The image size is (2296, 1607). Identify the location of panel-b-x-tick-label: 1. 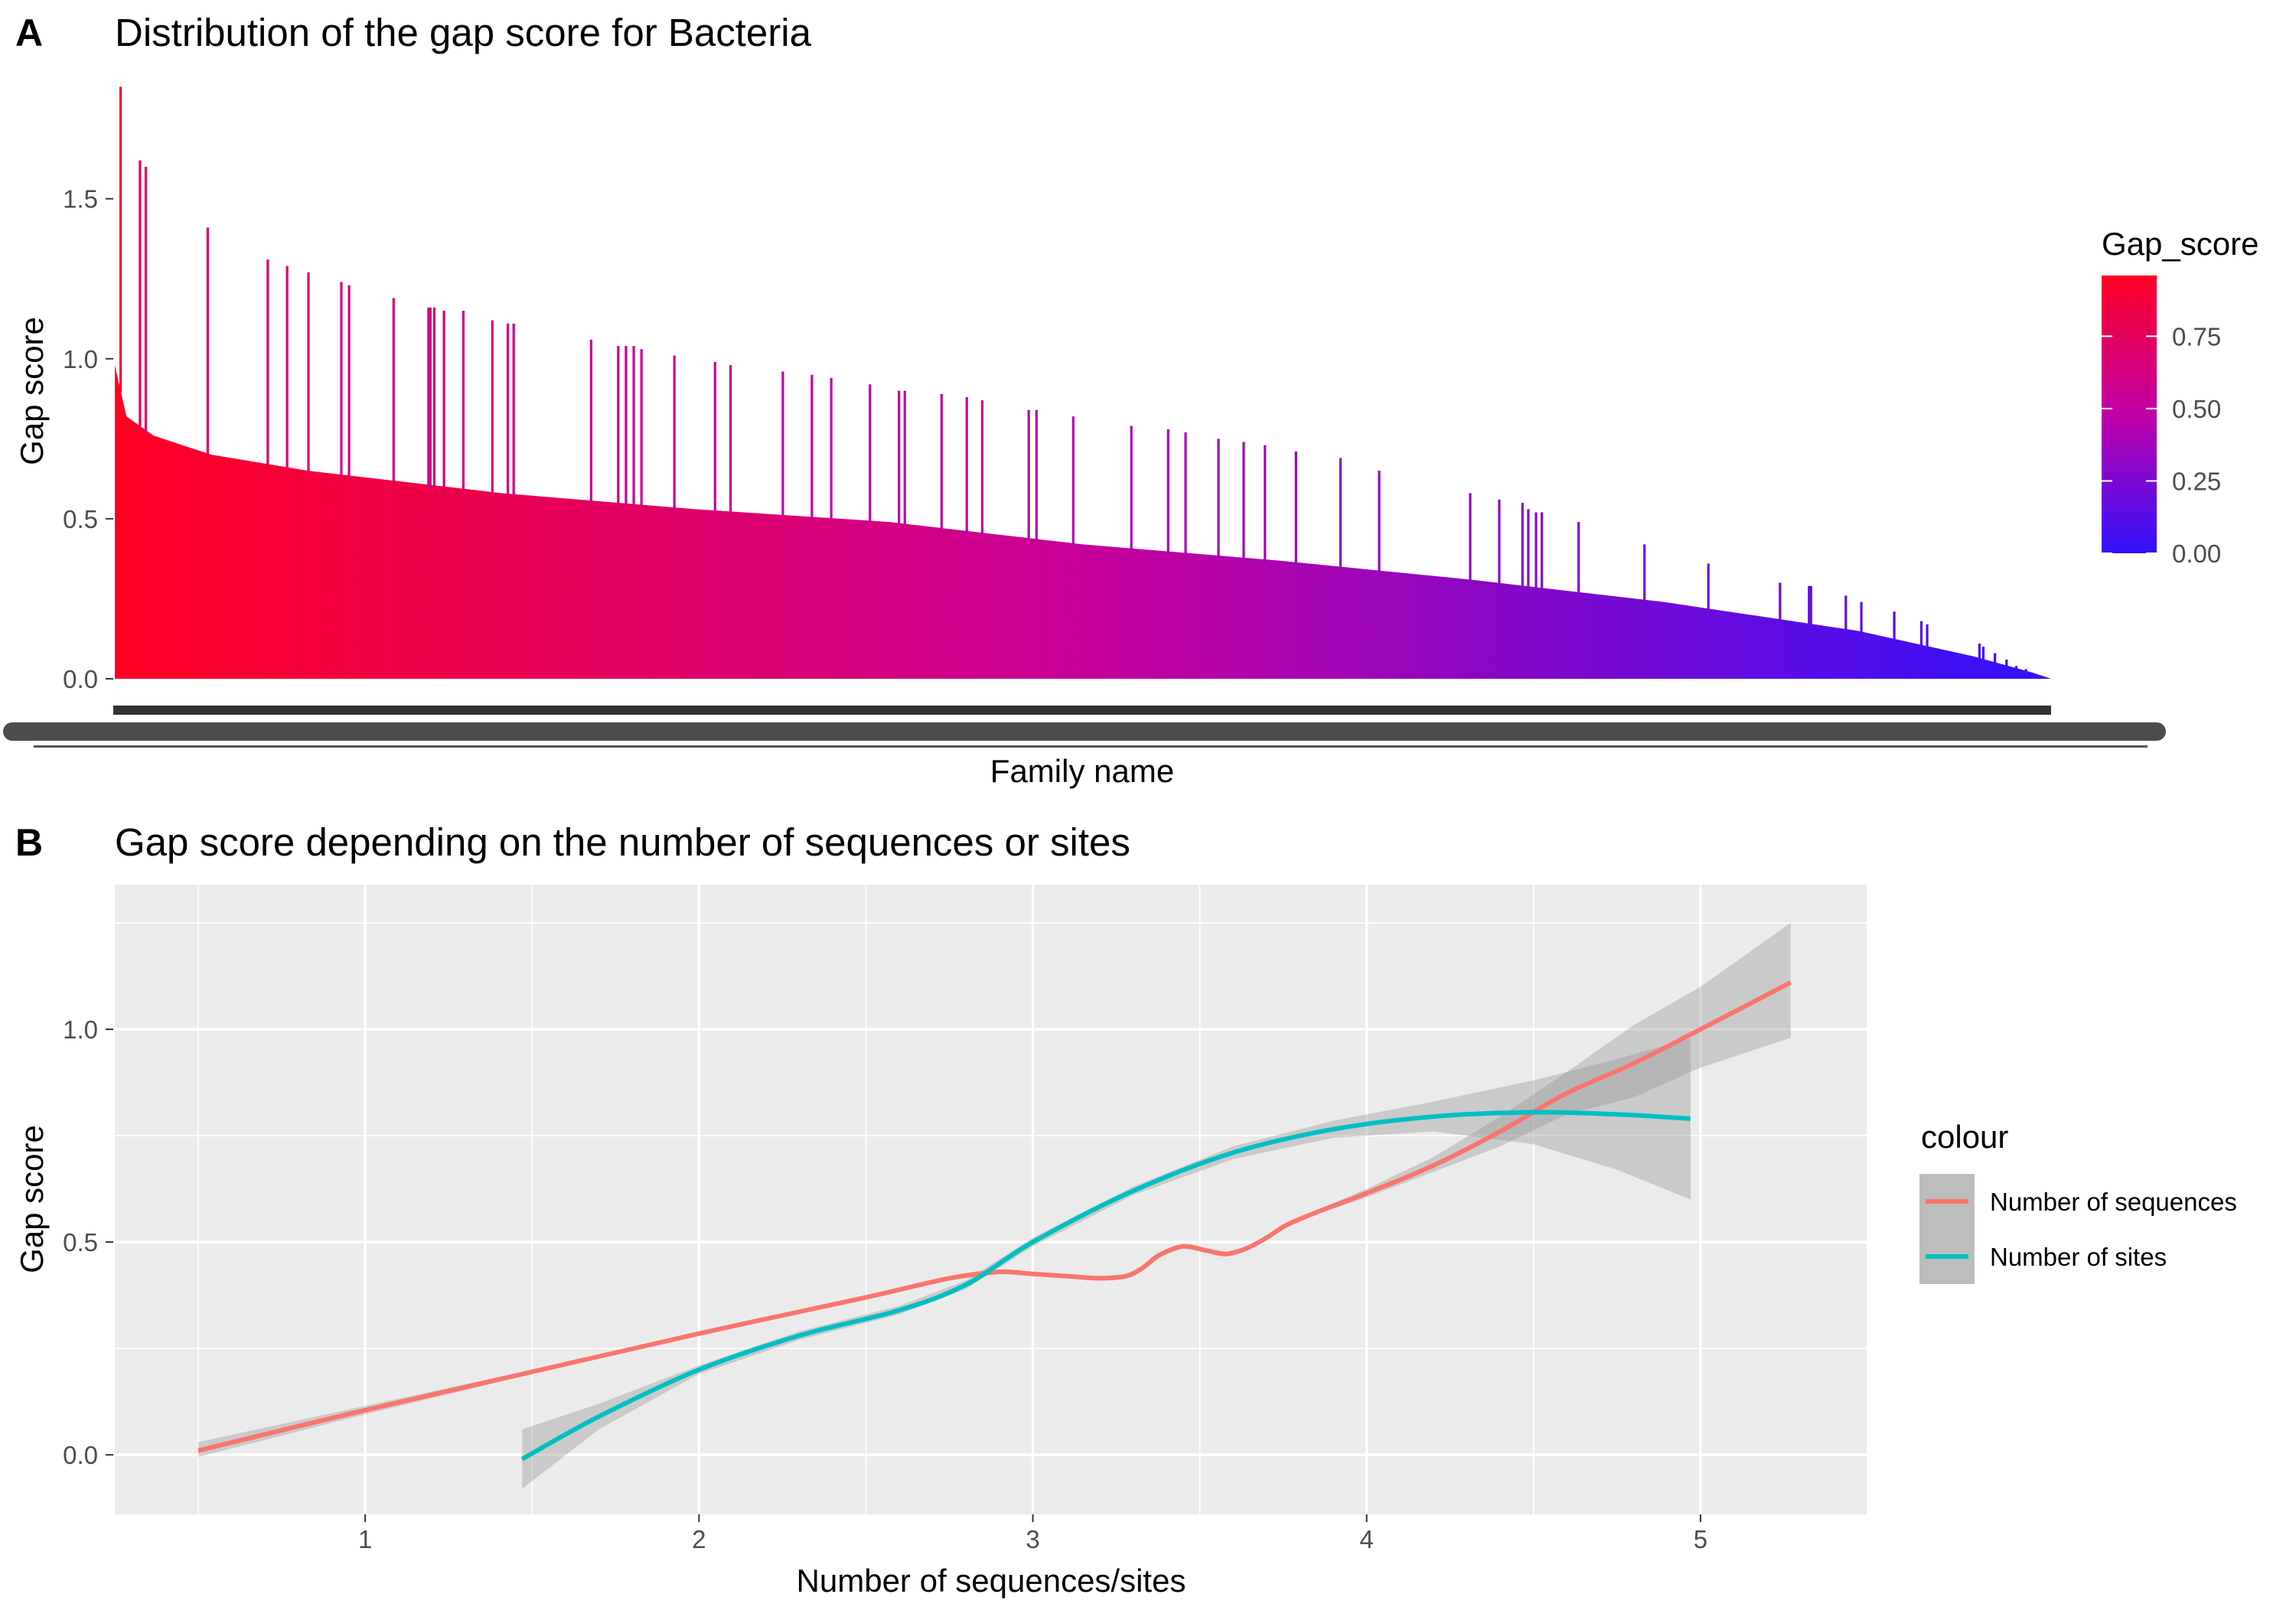
(365, 1539).